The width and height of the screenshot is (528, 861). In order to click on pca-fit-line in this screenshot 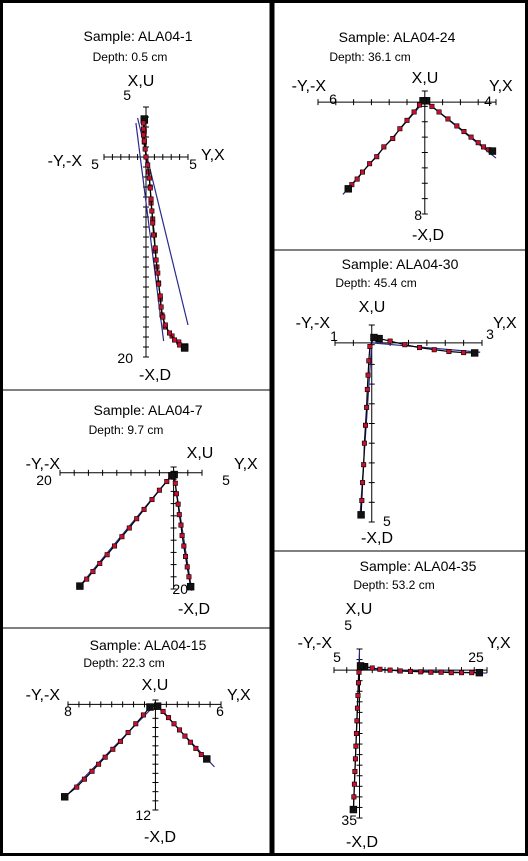, I will do `click(109, 751)`.